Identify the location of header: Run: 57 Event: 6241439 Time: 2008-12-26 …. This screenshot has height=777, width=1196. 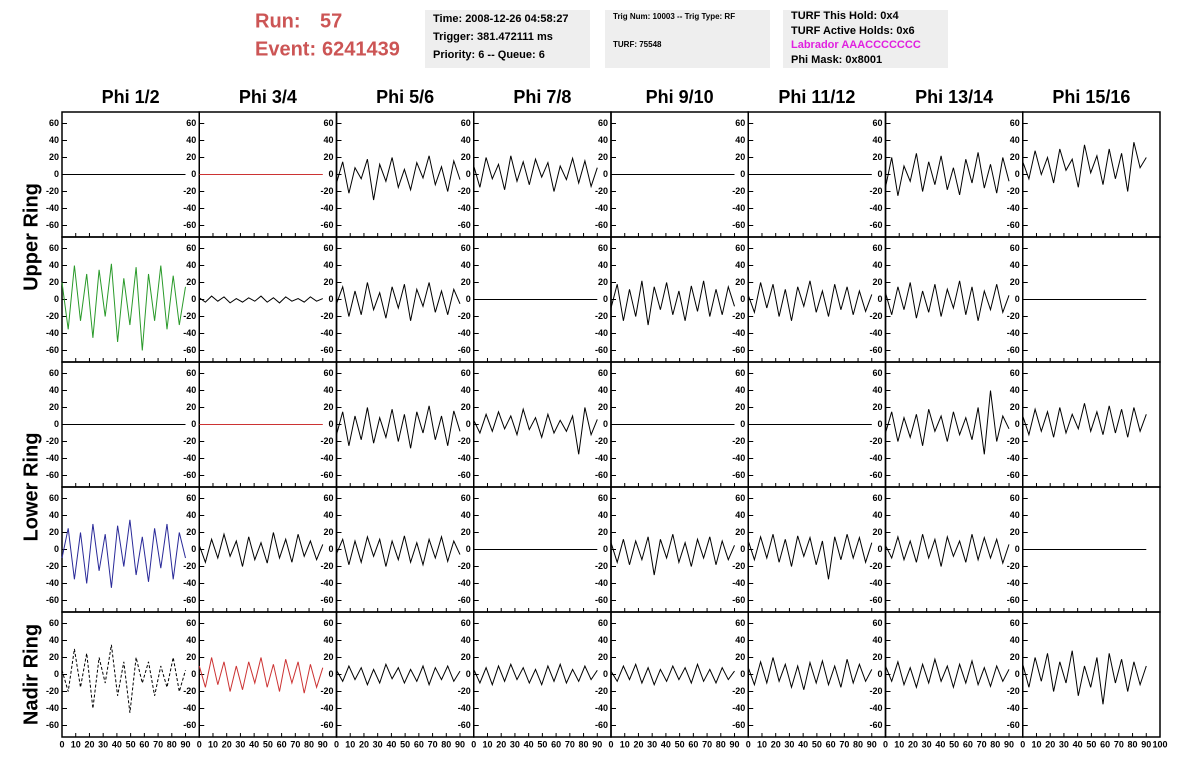
(601, 39).